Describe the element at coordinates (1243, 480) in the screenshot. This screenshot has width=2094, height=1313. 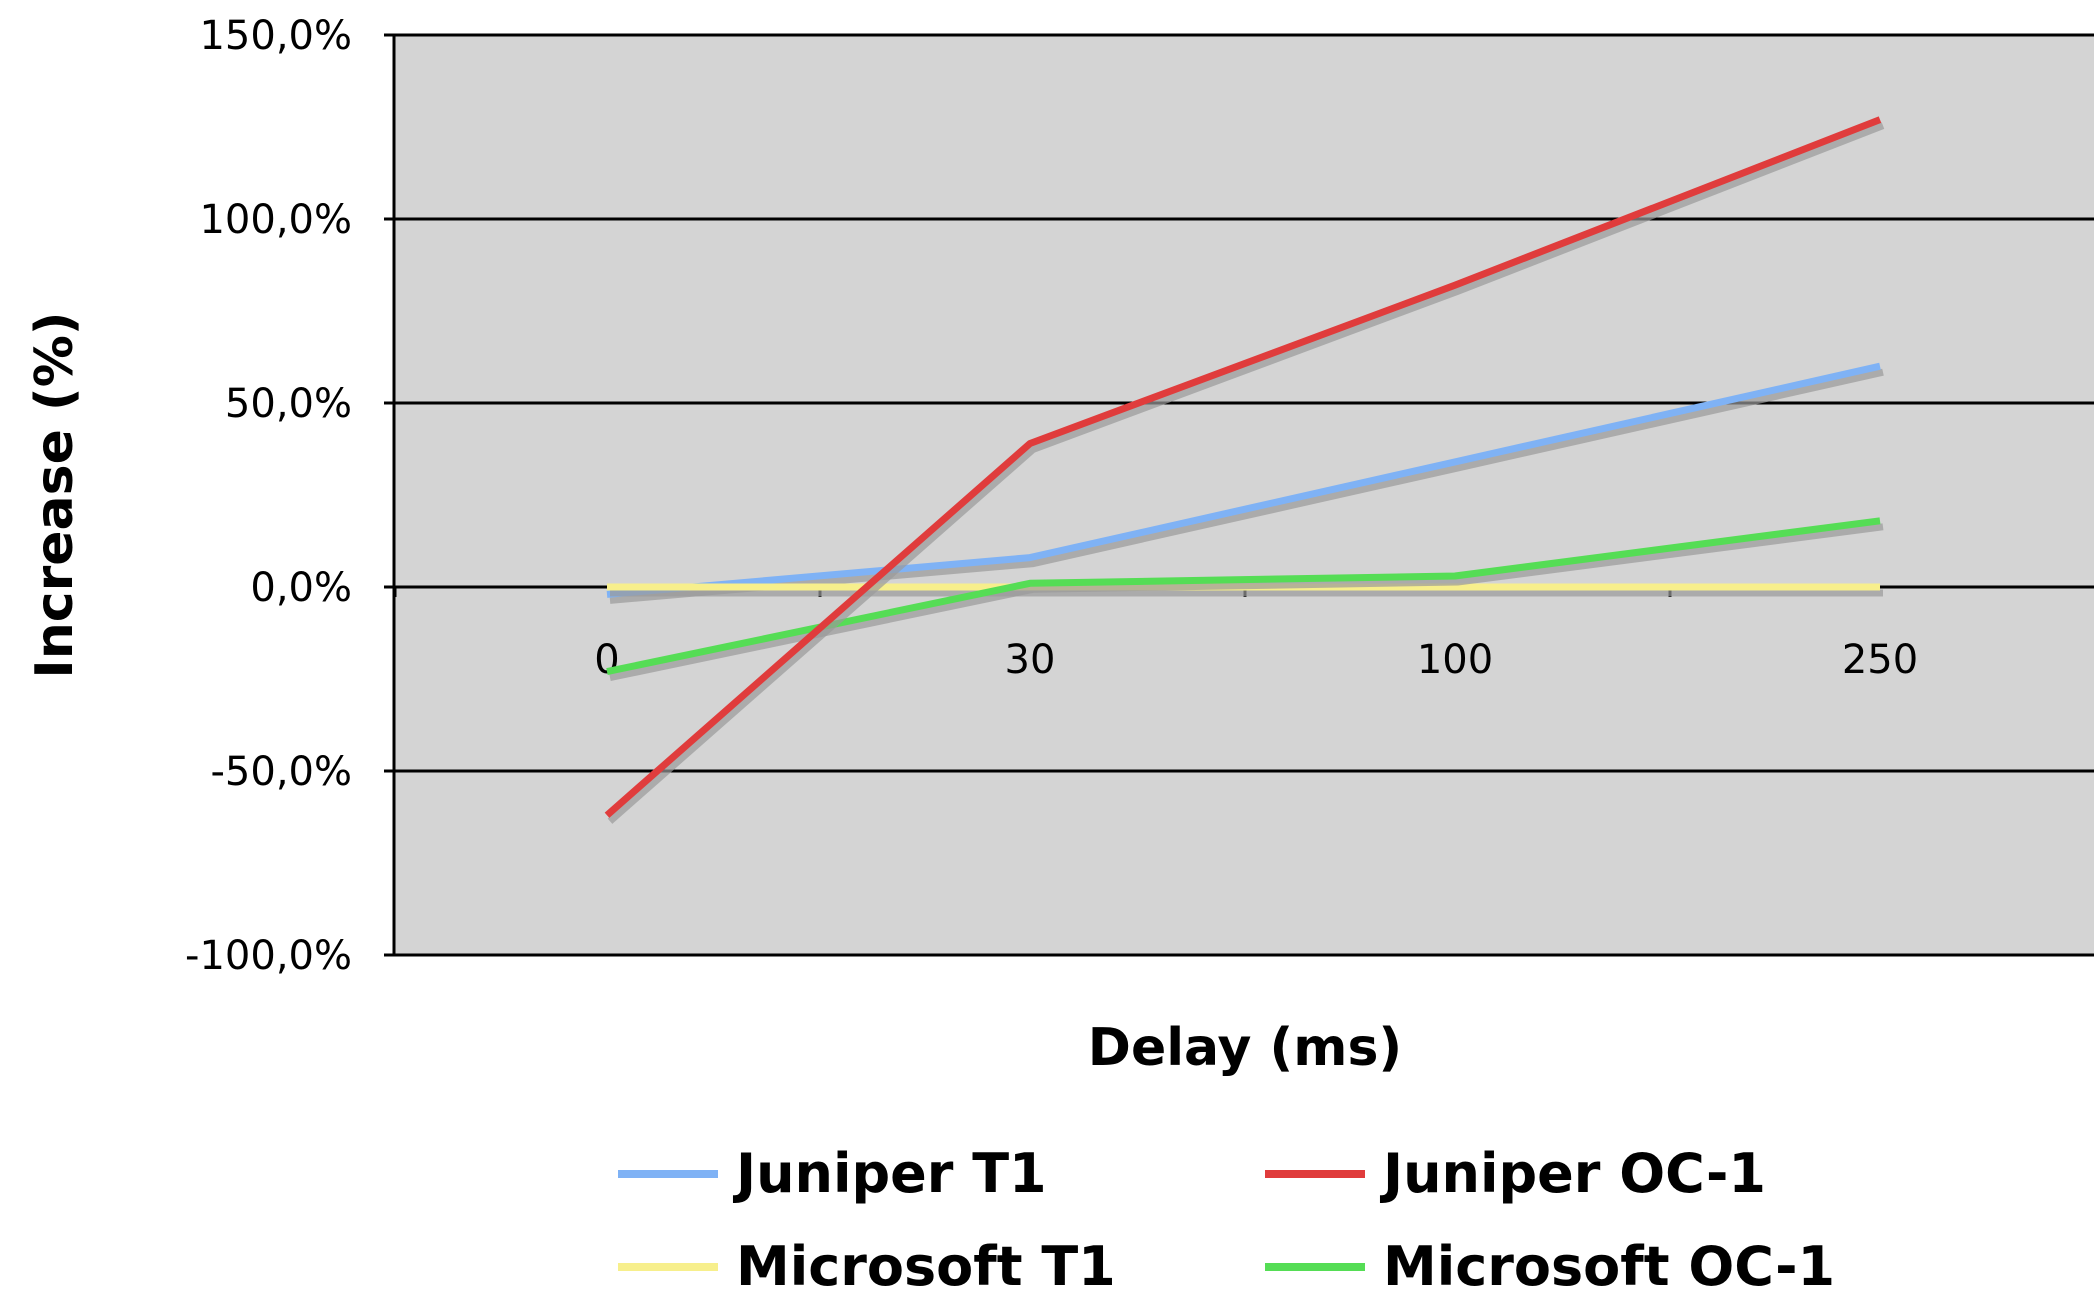
I see `series-line` at that location.